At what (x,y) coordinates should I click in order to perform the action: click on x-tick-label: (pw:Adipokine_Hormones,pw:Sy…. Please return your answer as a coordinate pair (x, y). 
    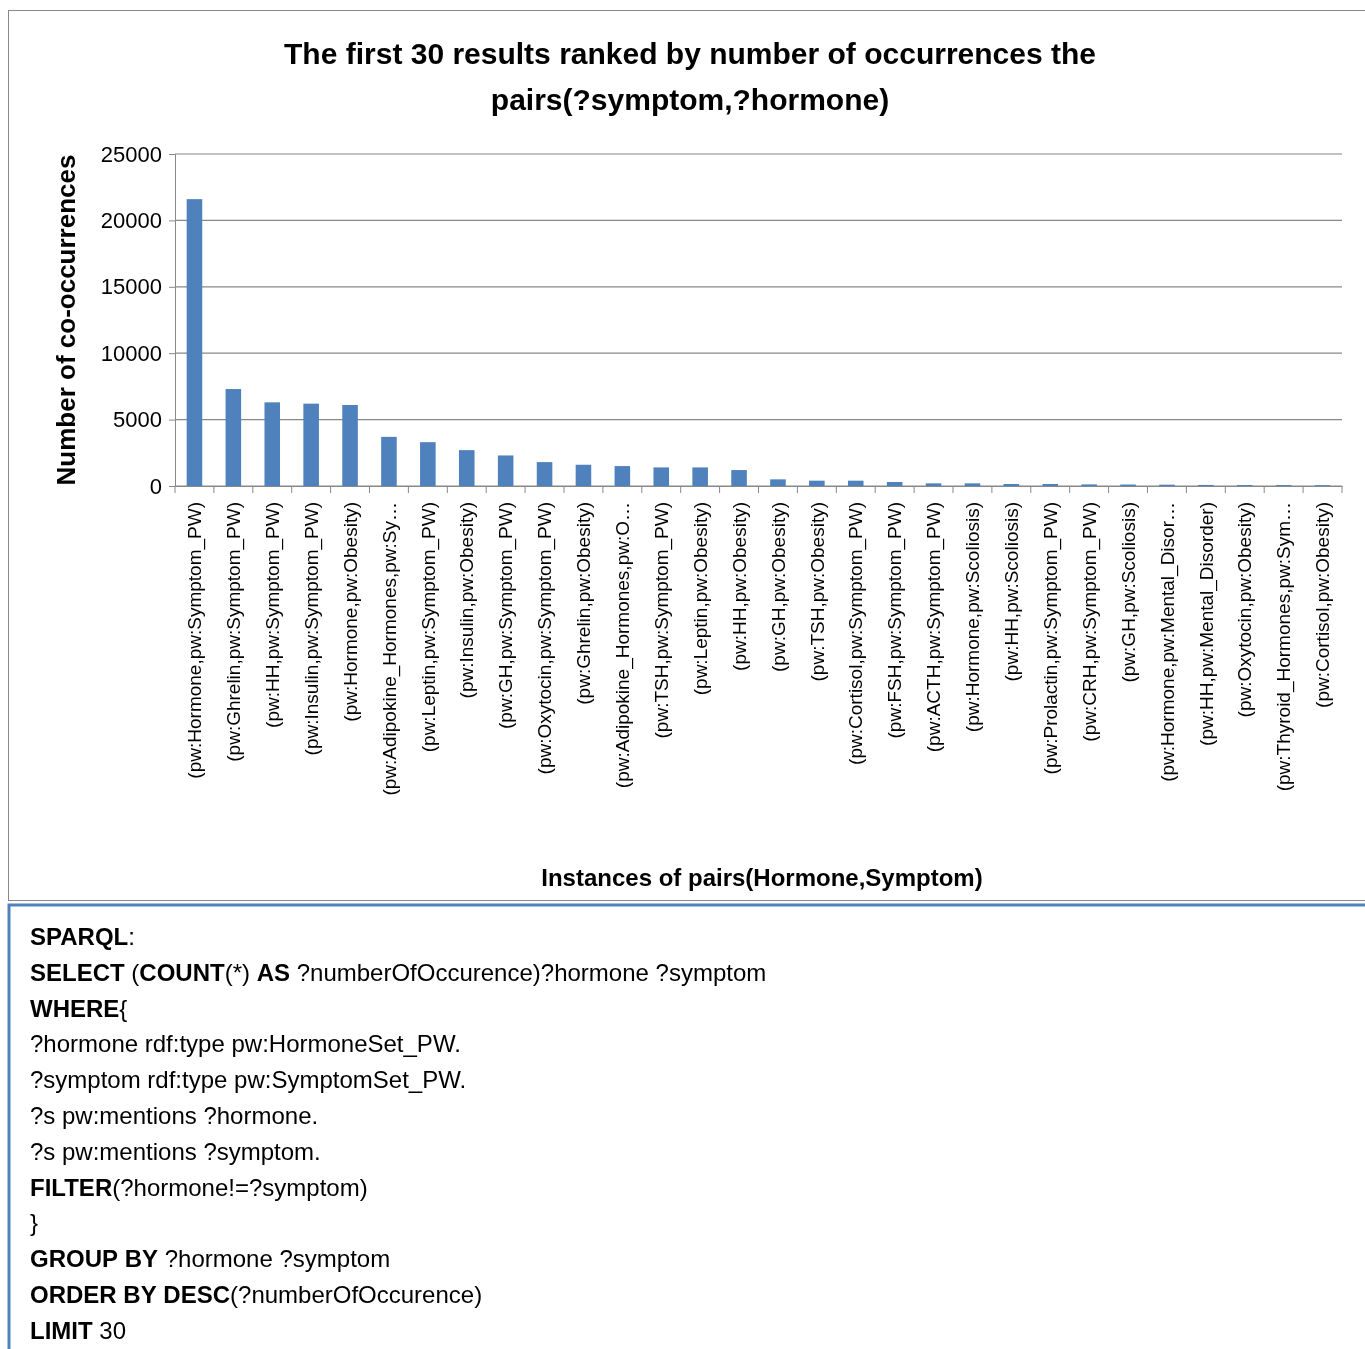
    Looking at the image, I should click on (389, 649).